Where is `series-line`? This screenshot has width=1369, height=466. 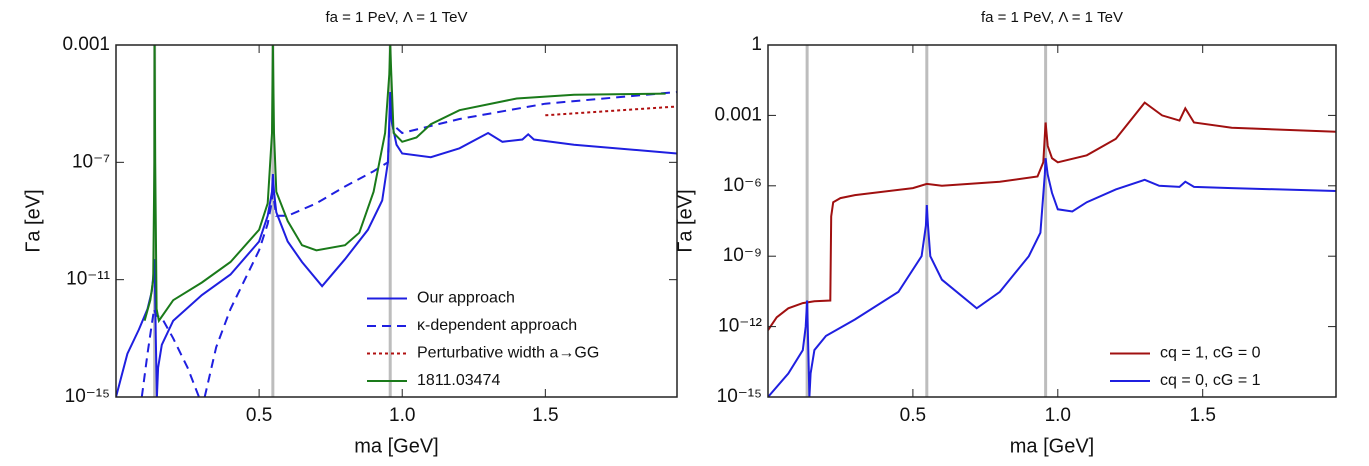
series-line is located at coordinates (611, 111).